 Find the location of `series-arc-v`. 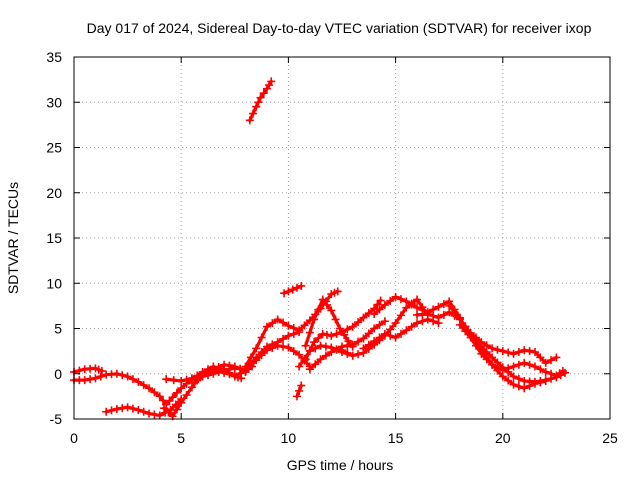

series-arc-v is located at coordinates (511, 350).